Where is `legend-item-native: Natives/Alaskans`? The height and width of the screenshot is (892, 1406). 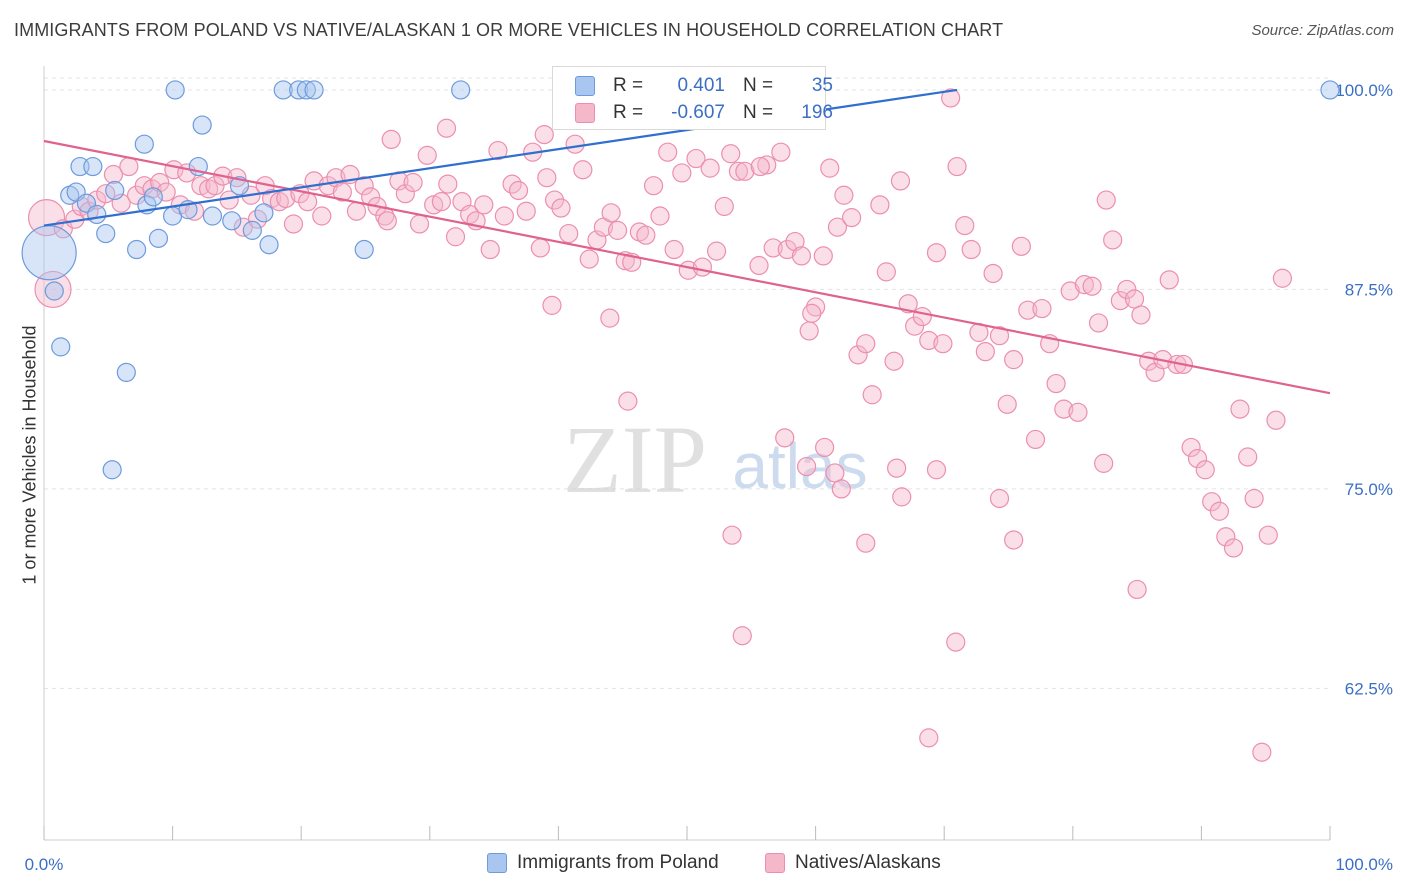 legend-item-native: Natives/Alaskans is located at coordinates (853, 863).